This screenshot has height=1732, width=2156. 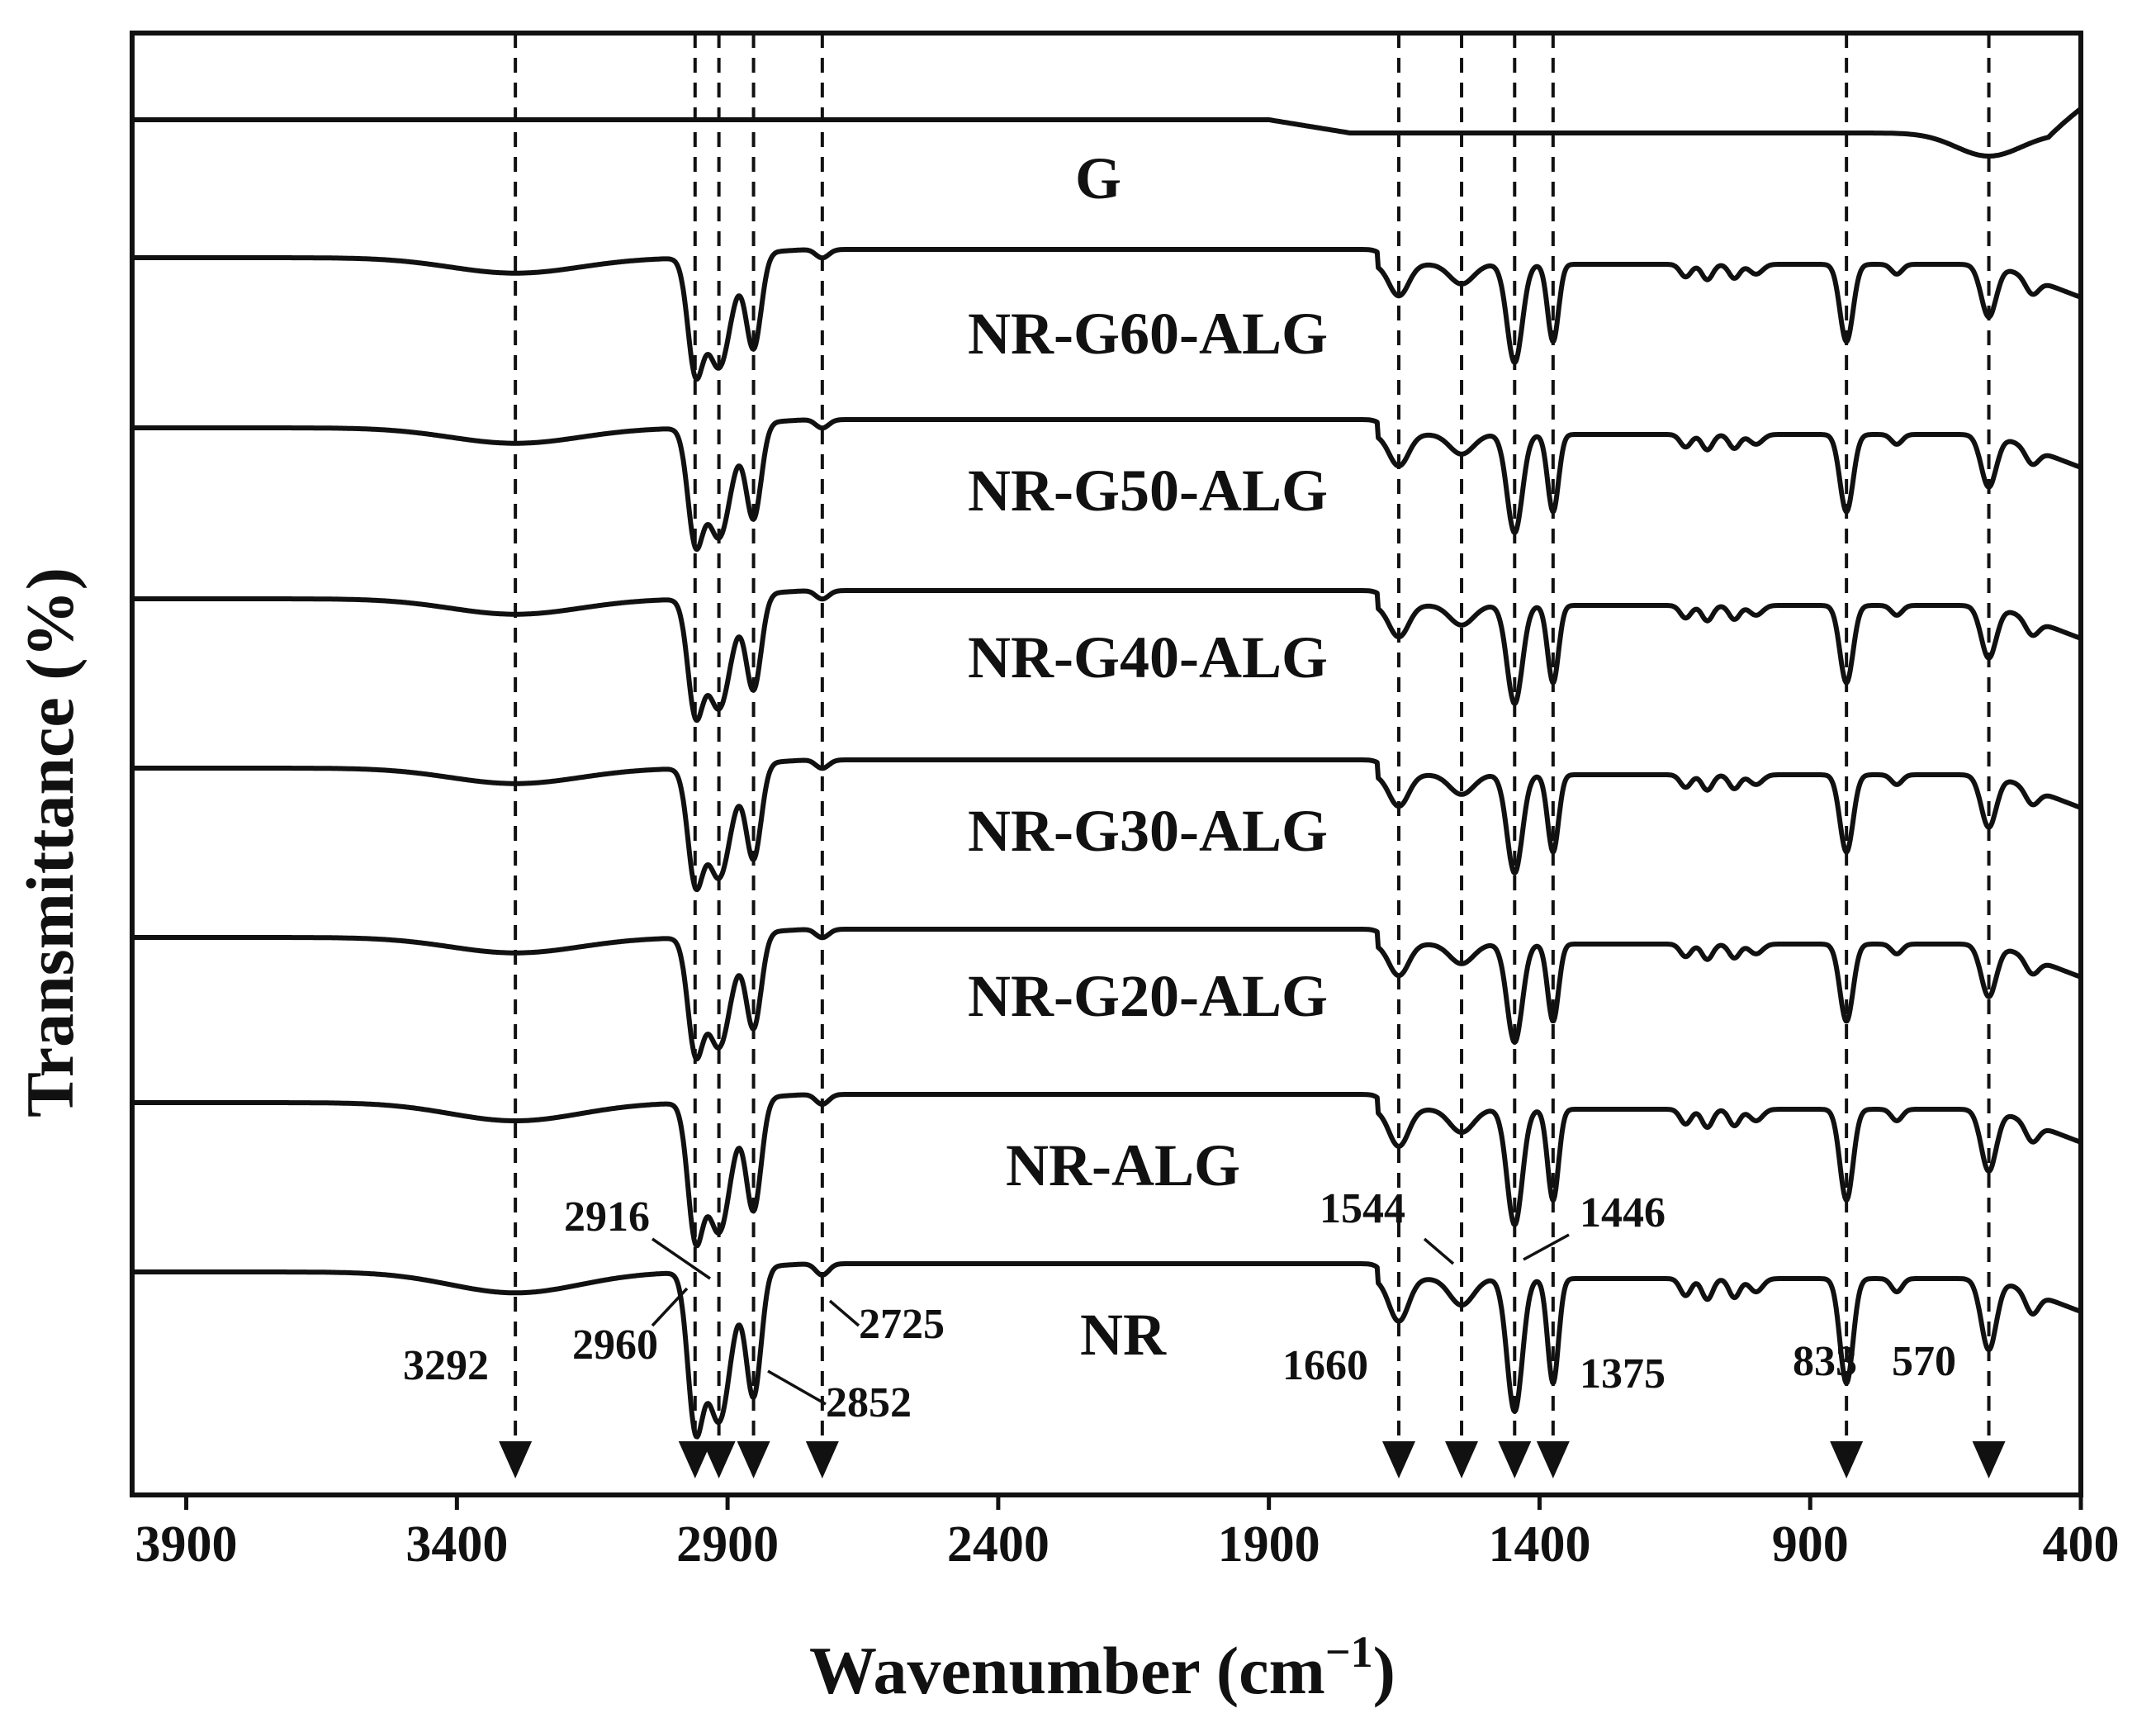 I want to click on x-axis: 3900 3400 2900 2400 1900 1400 900 400, so click(x=1127, y=1534).